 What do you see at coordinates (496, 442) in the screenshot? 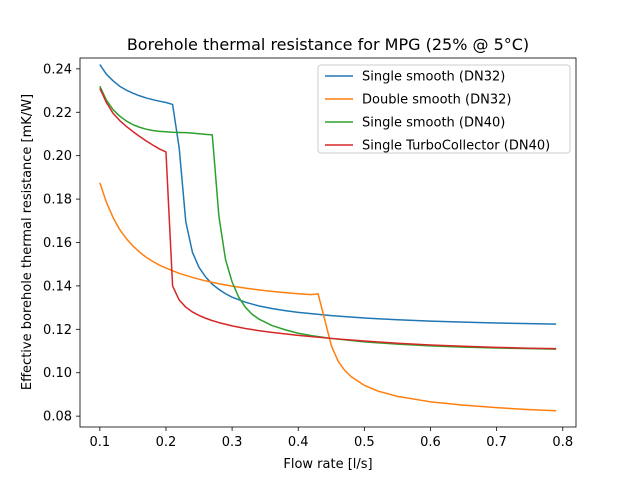
I see `x-tick-label: 0.7` at bounding box center [496, 442].